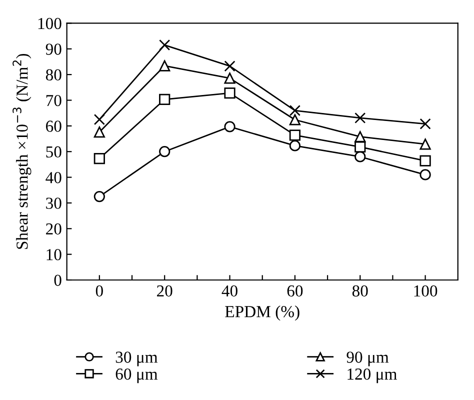 The image size is (474, 400). What do you see at coordinates (360, 291) in the screenshot?
I see `x-tick-label: 80` at bounding box center [360, 291].